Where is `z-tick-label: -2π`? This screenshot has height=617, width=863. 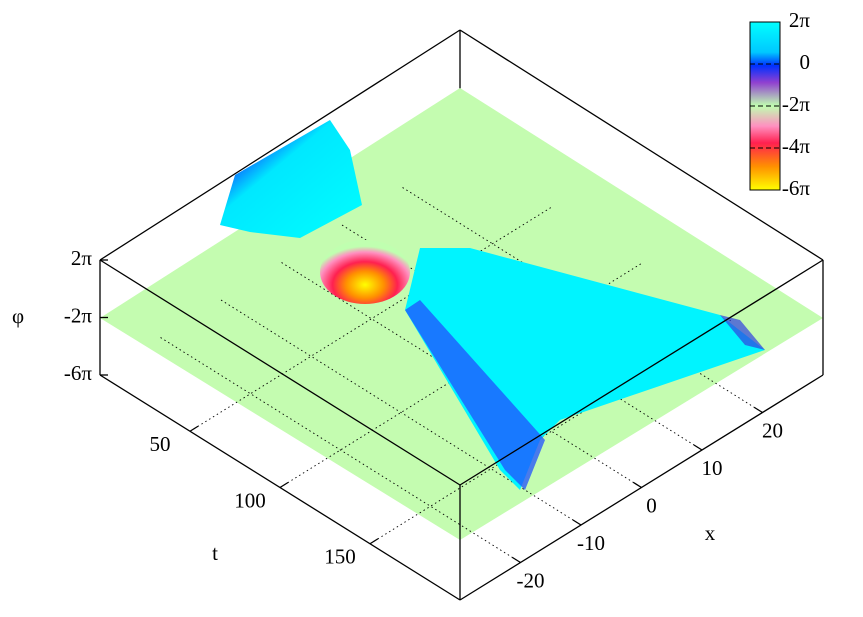
z-tick-label: -2π is located at coordinates (78, 315).